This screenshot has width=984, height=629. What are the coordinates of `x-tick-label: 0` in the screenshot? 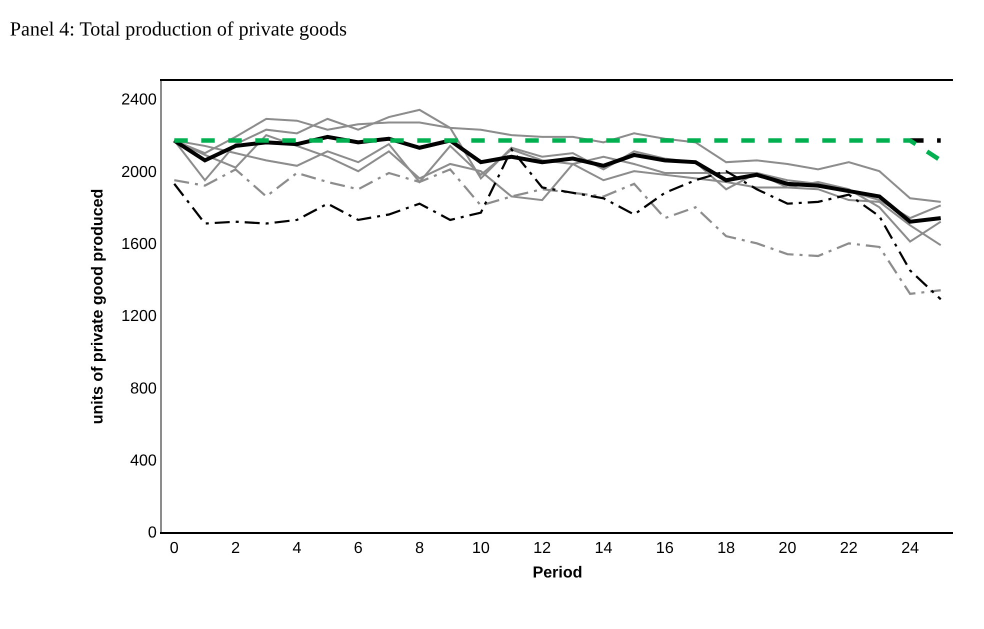 It's located at (174, 549).